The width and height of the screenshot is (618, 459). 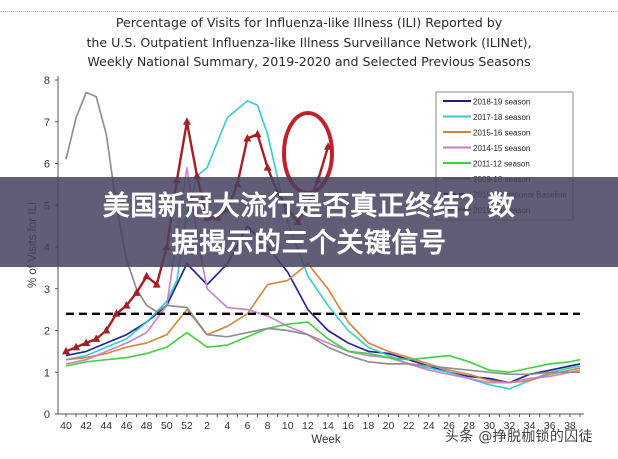 I want to click on legend-label: 2011-12 season, so click(x=501, y=164).